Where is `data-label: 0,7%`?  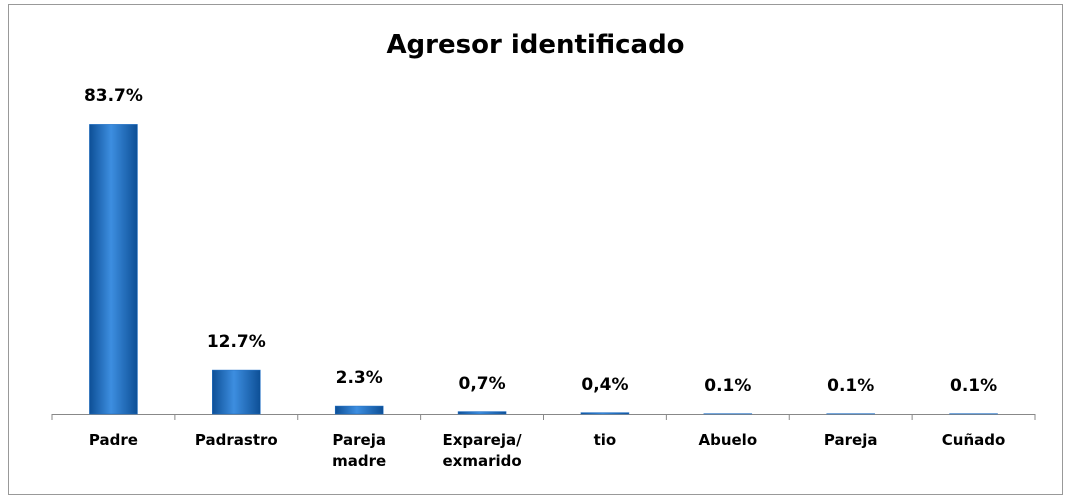 data-label: 0,7% is located at coordinates (482, 383).